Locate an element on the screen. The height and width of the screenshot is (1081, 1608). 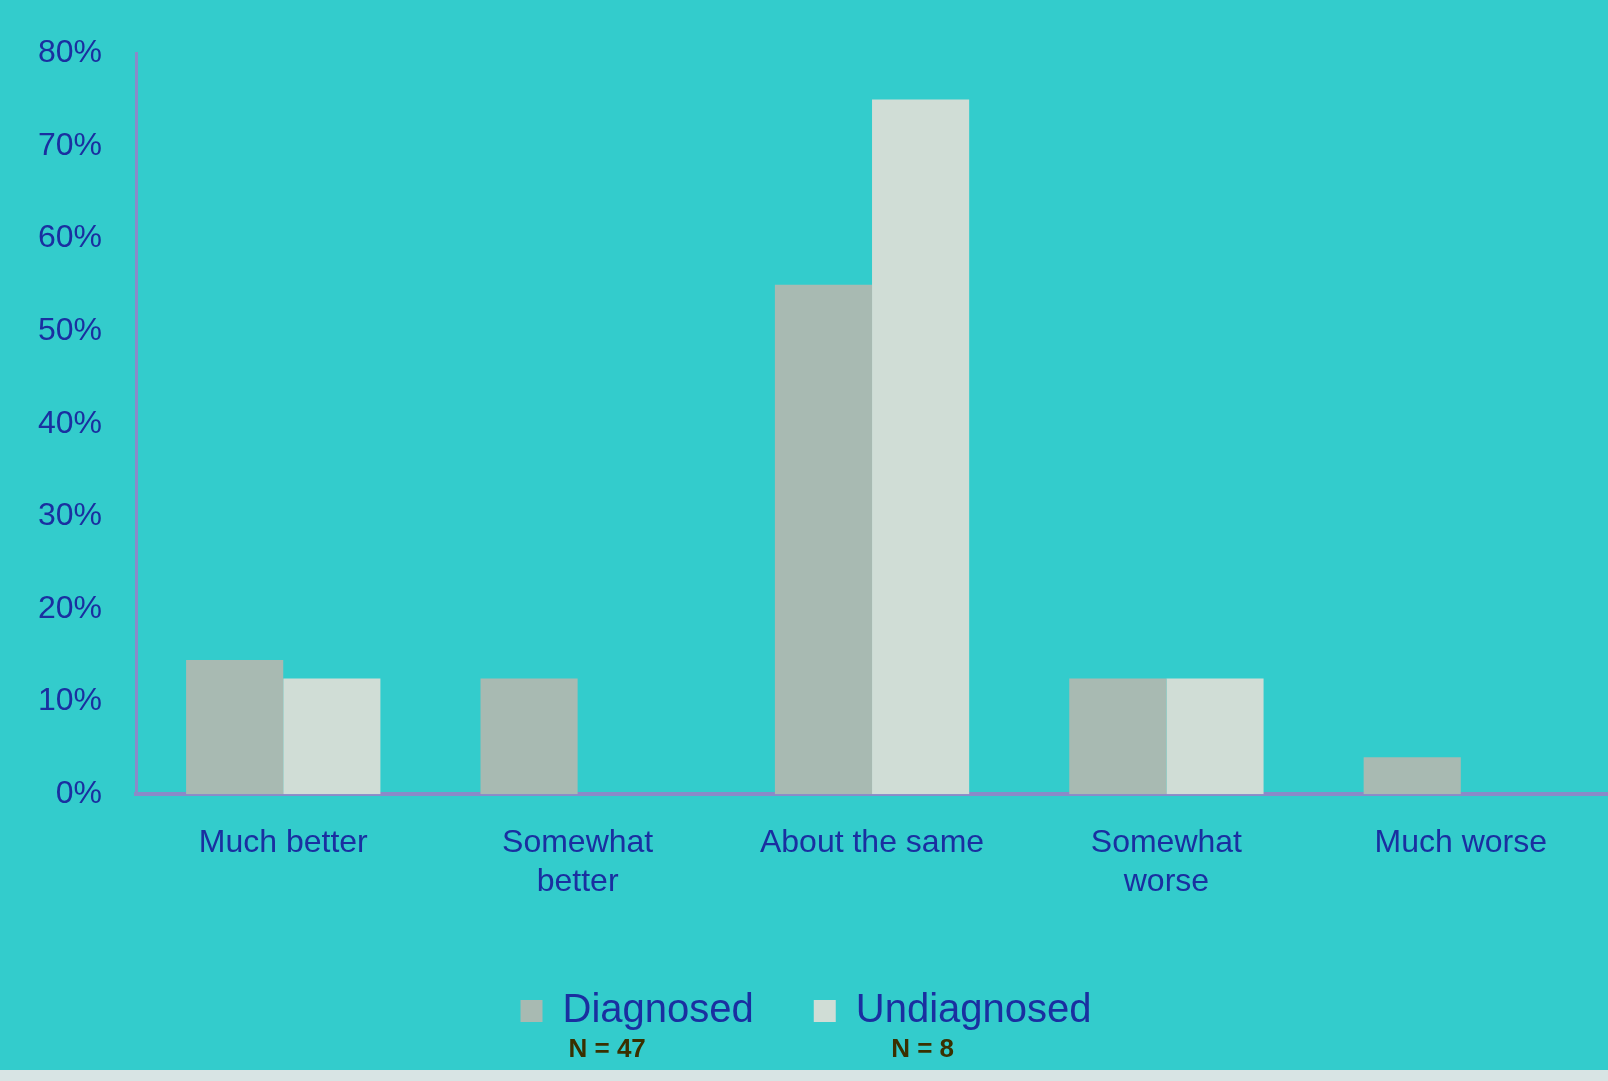
x-tick-label: Much better is located at coordinates (283, 841).